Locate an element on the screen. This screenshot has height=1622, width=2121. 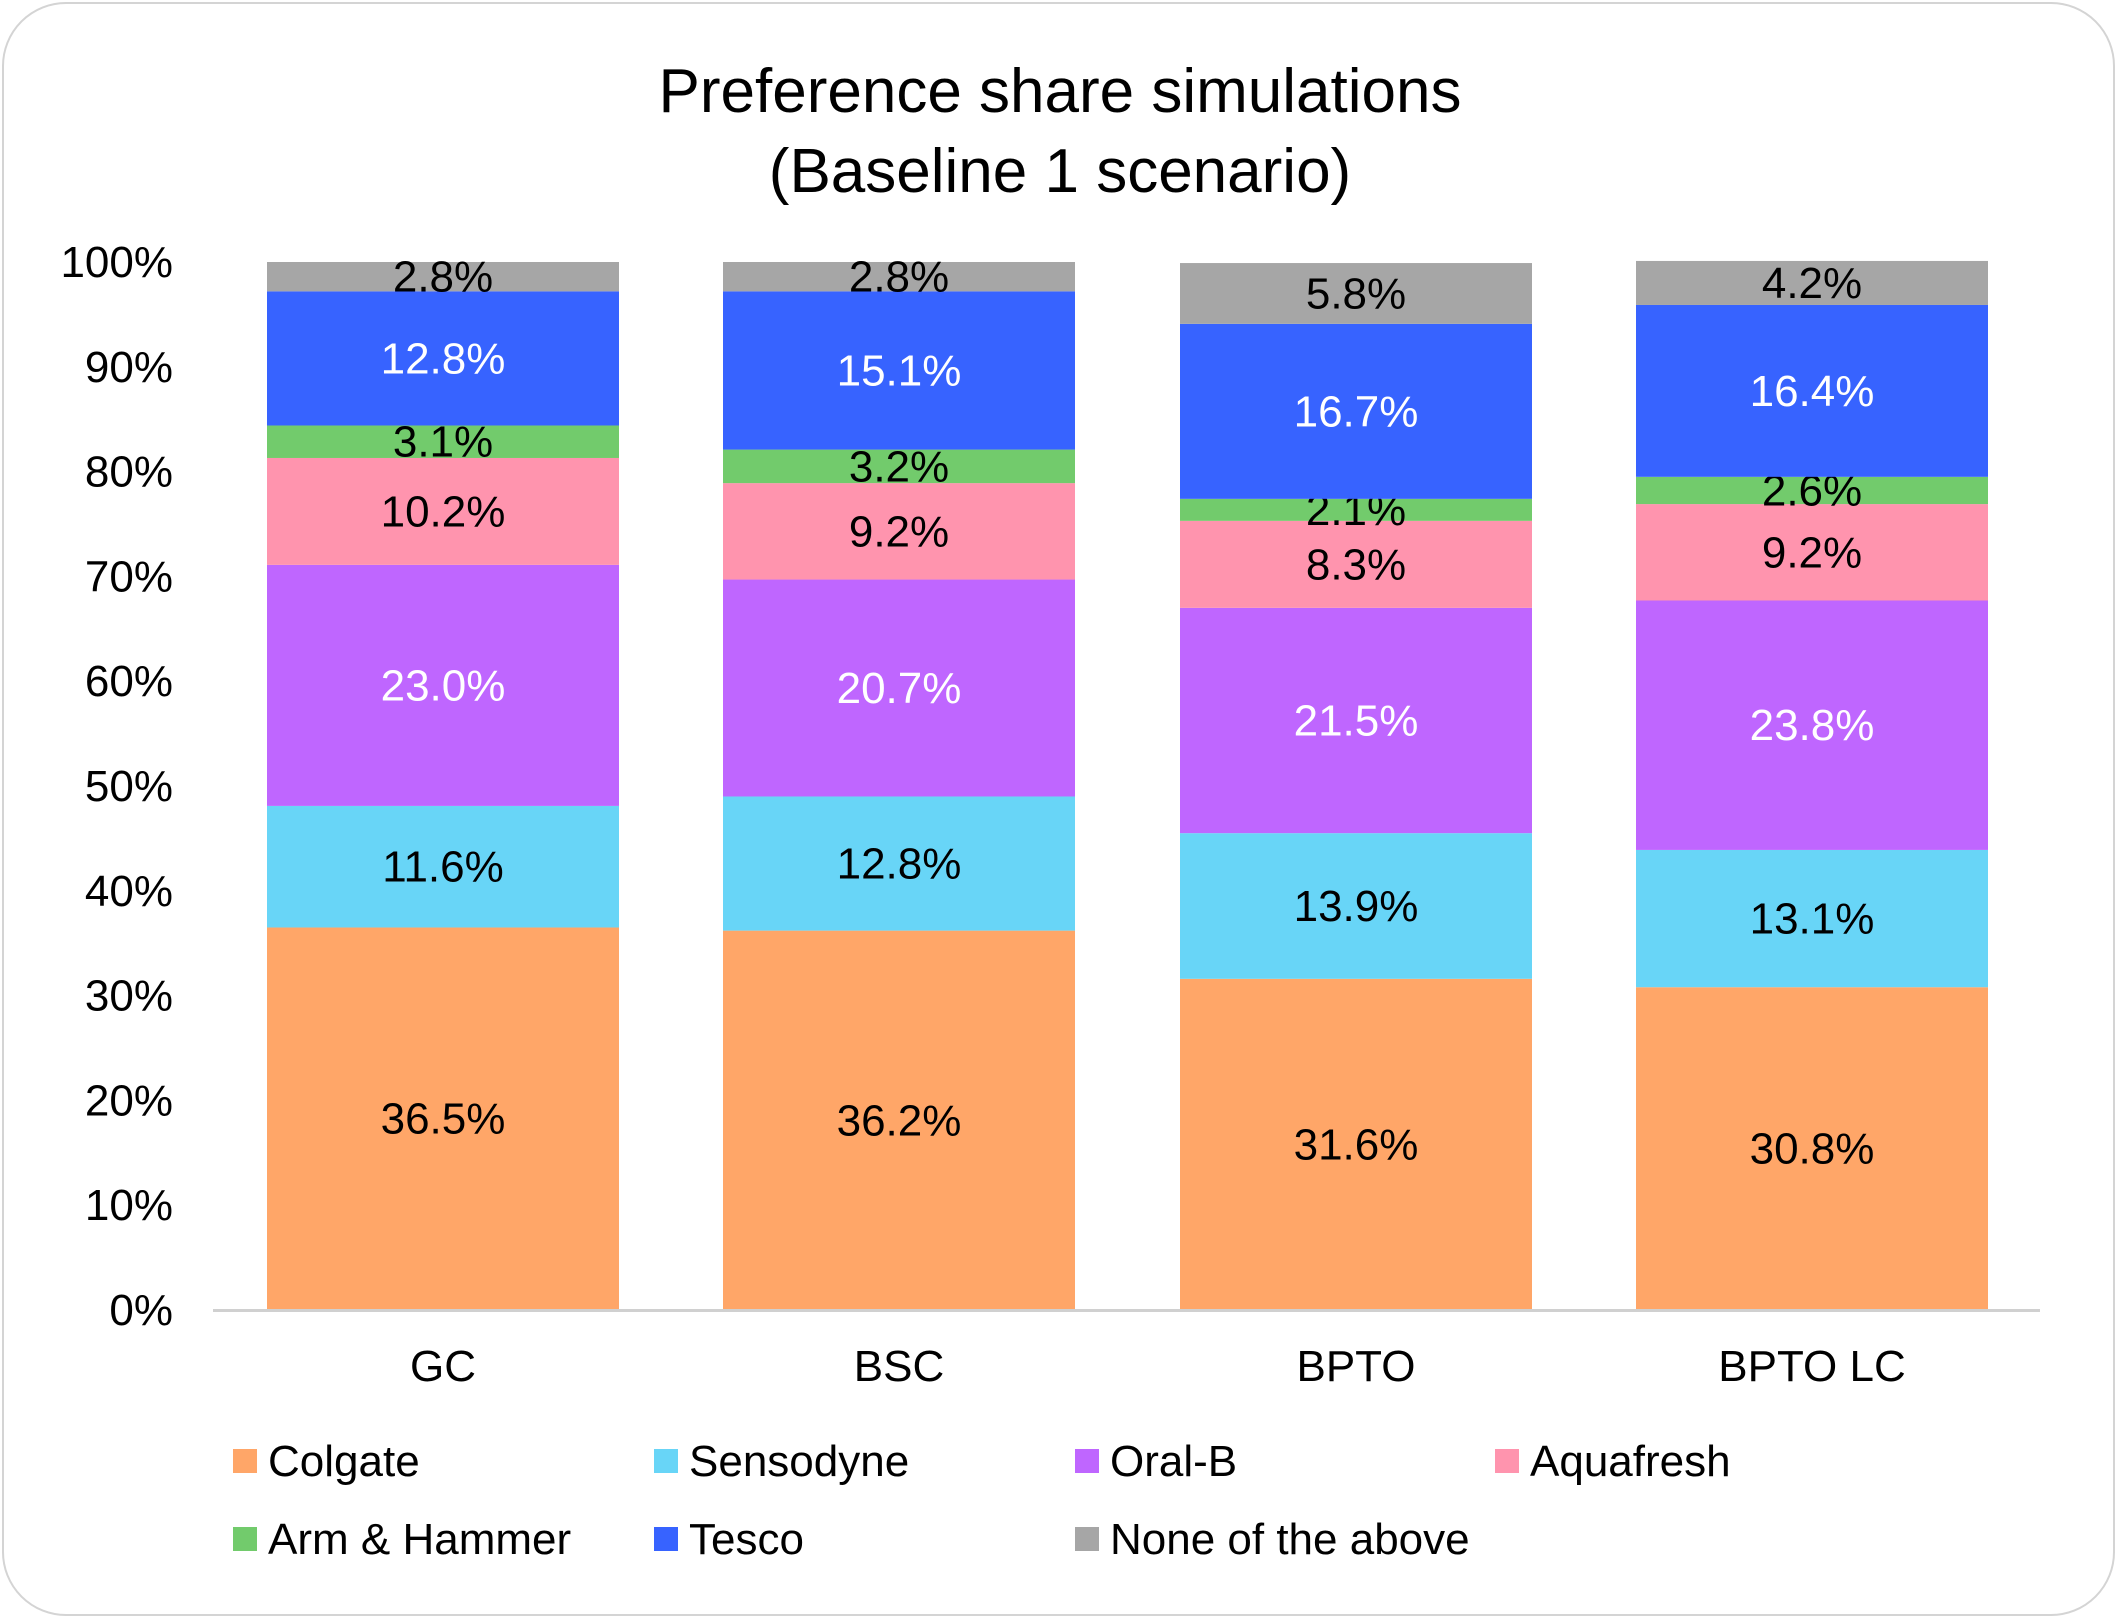
legend-item-sensodyne: Sensodyne is located at coordinates (781, 1461).